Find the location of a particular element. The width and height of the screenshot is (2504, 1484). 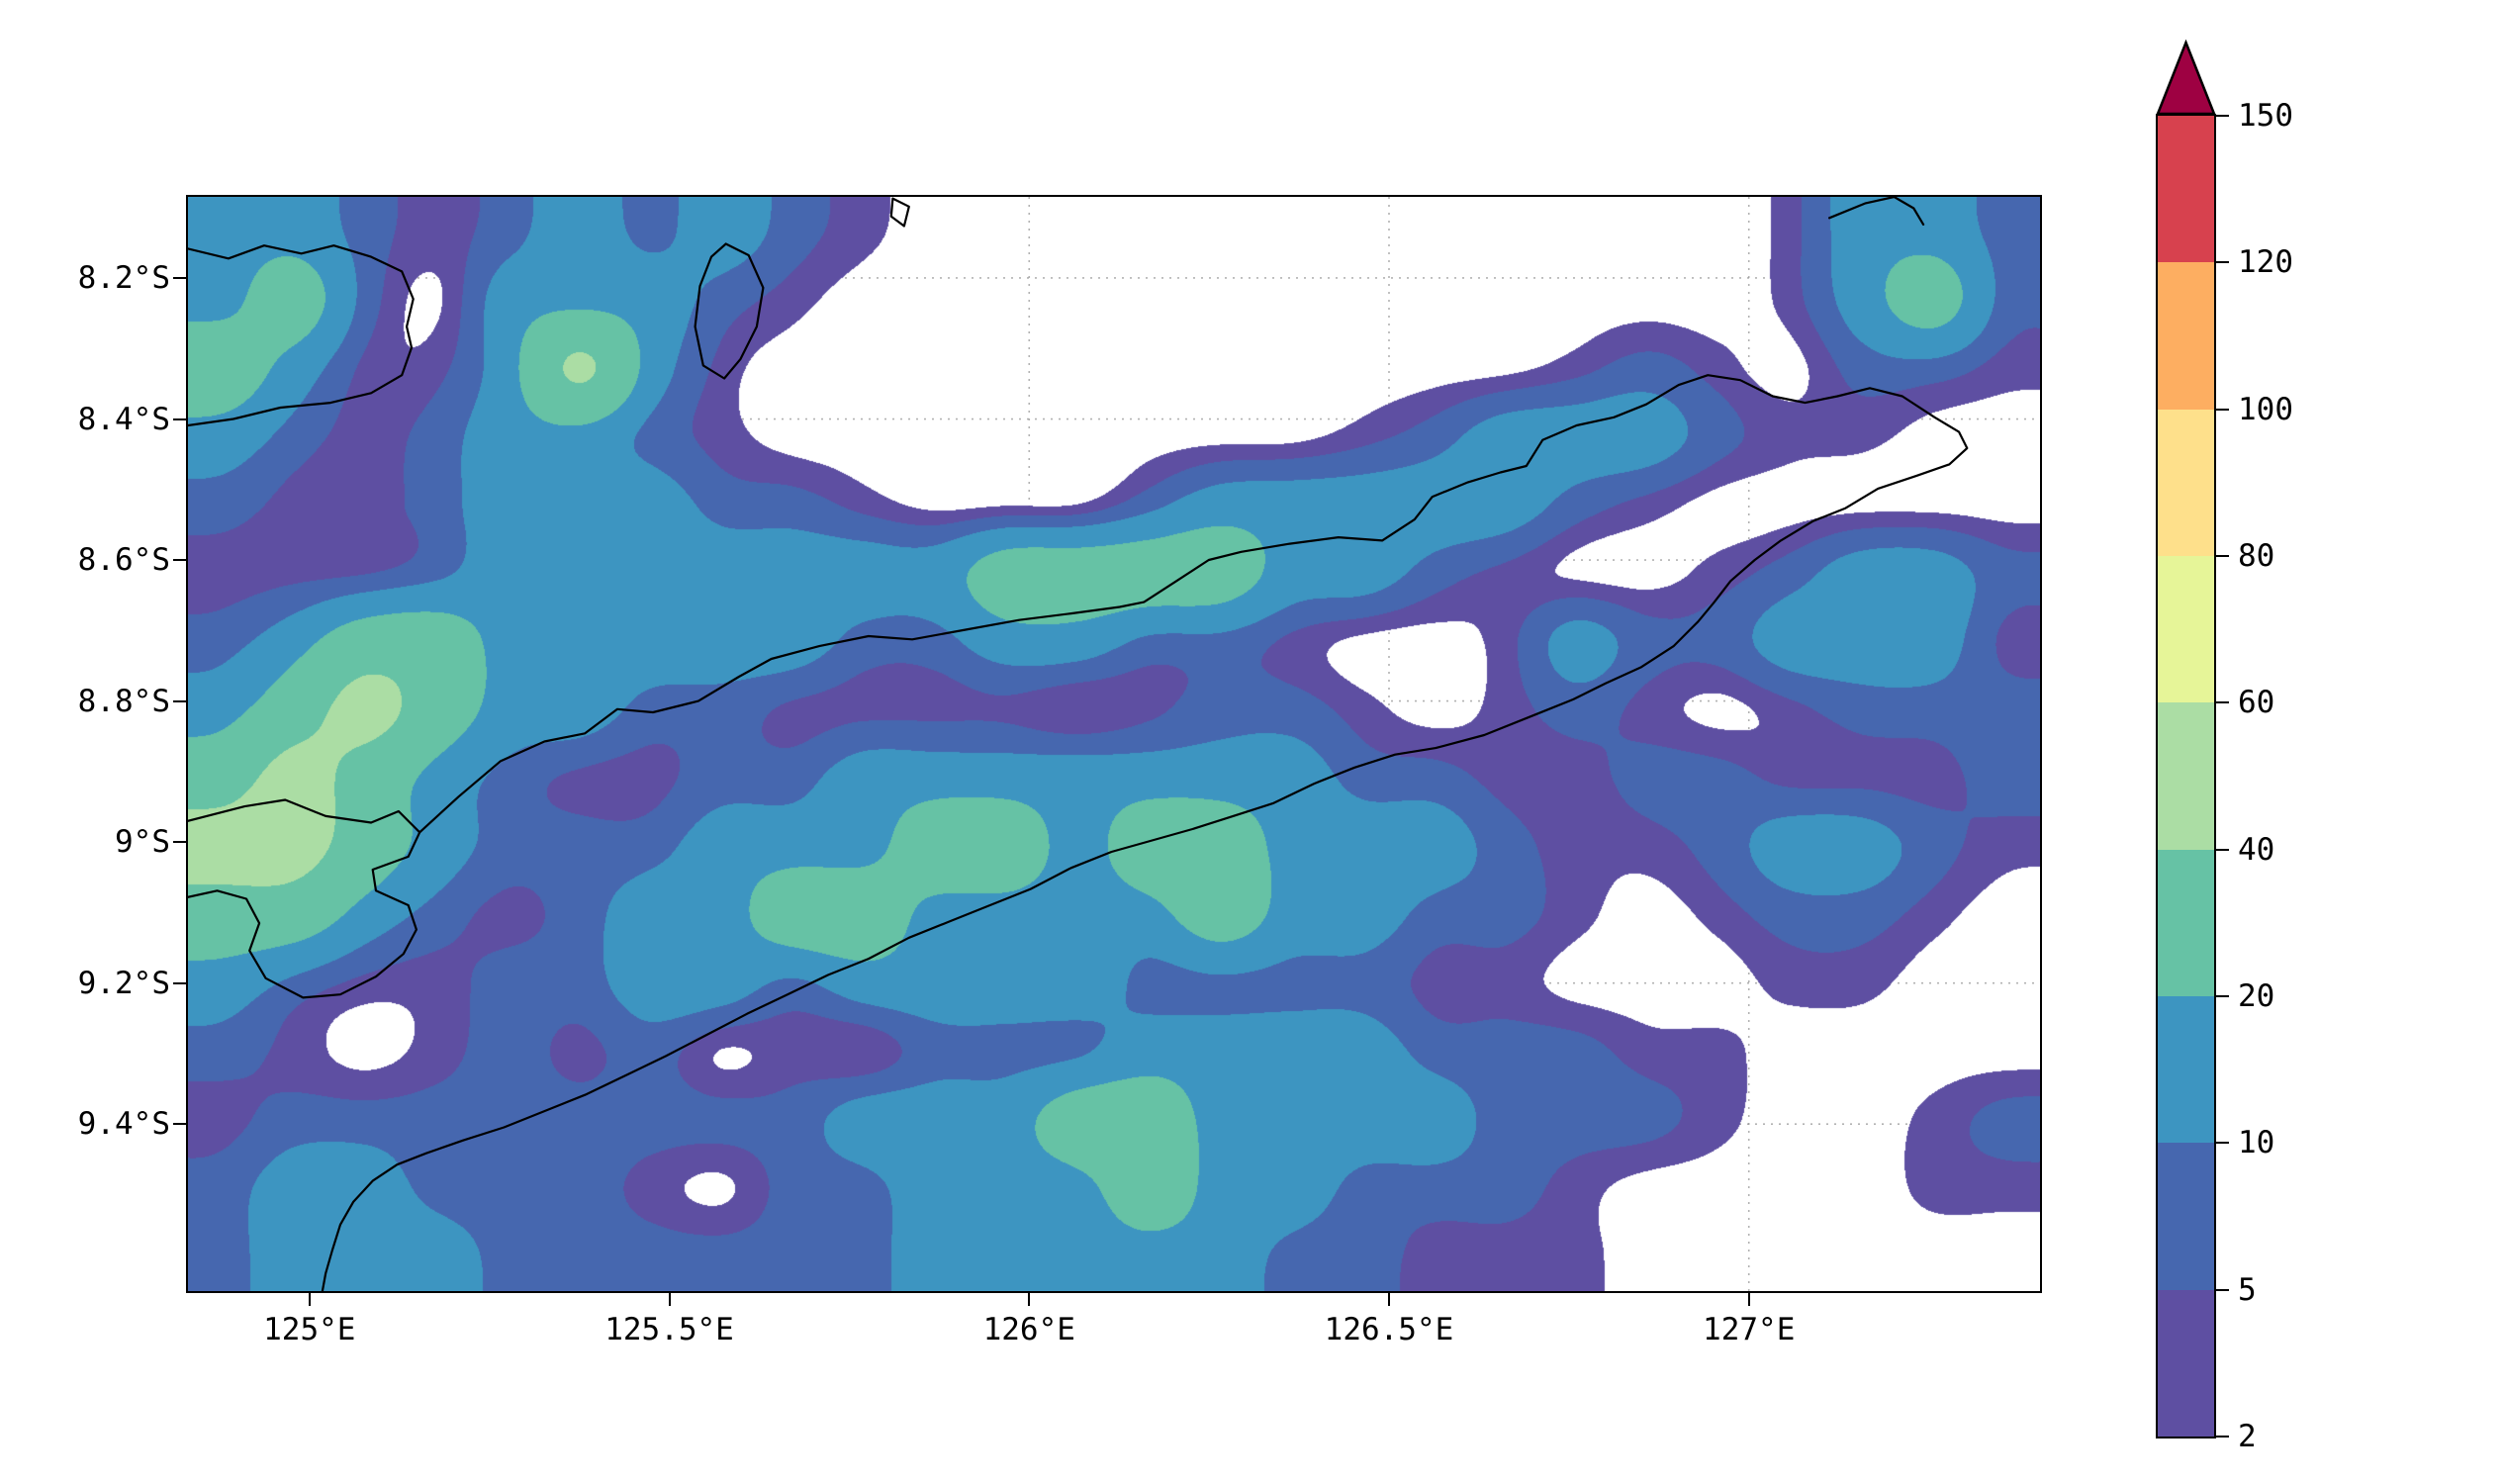

colorbar-tick-label: 20 is located at coordinates (2256, 996).